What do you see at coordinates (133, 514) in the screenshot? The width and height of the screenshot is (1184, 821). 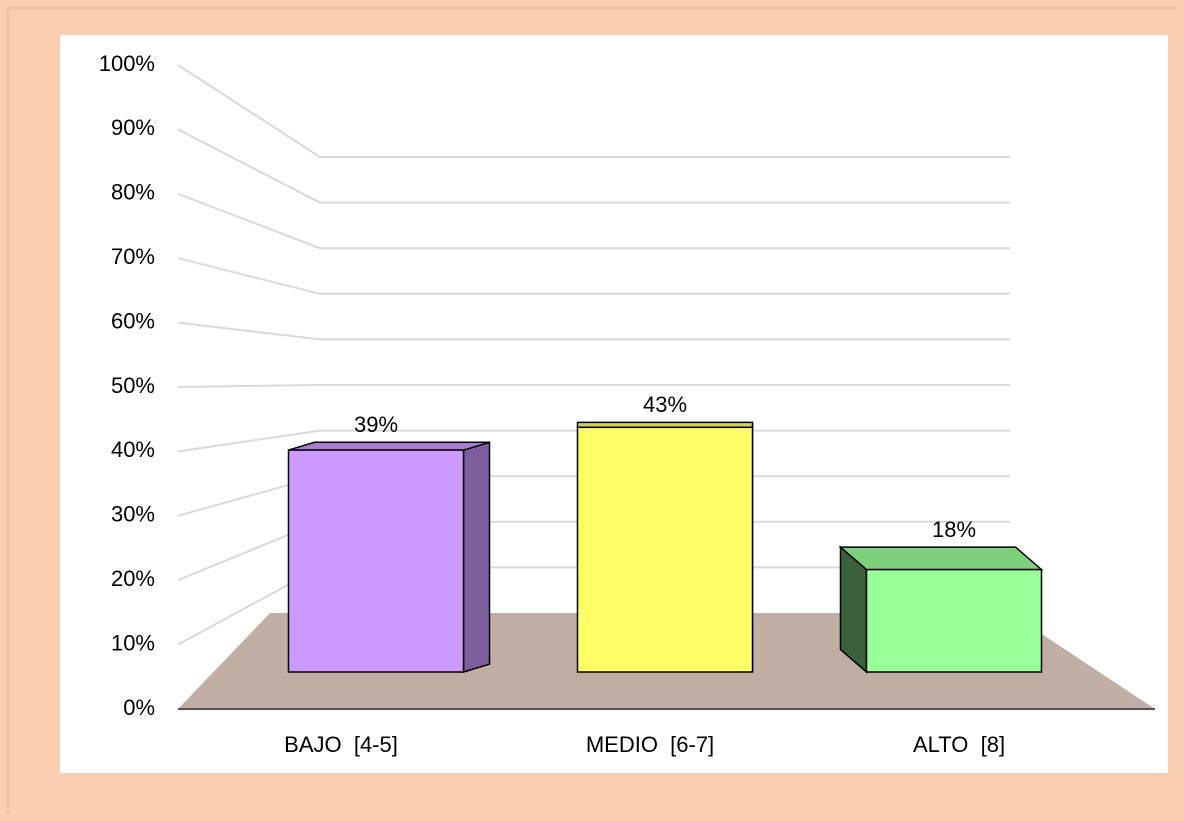 I see `y-tick-label: 30%` at bounding box center [133, 514].